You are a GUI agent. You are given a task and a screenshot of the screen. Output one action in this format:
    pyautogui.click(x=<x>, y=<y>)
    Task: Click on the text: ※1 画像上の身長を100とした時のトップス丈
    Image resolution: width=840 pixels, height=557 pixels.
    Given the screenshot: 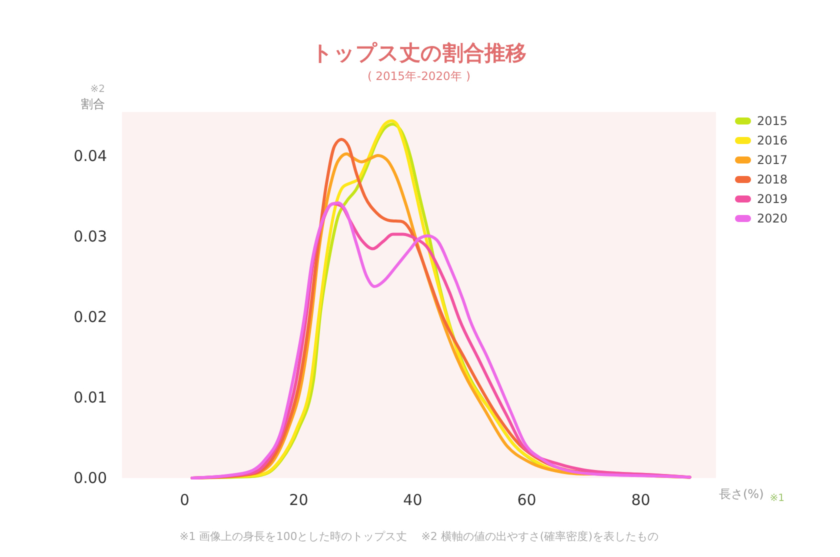 What is the action you would take?
    pyautogui.click(x=293, y=536)
    